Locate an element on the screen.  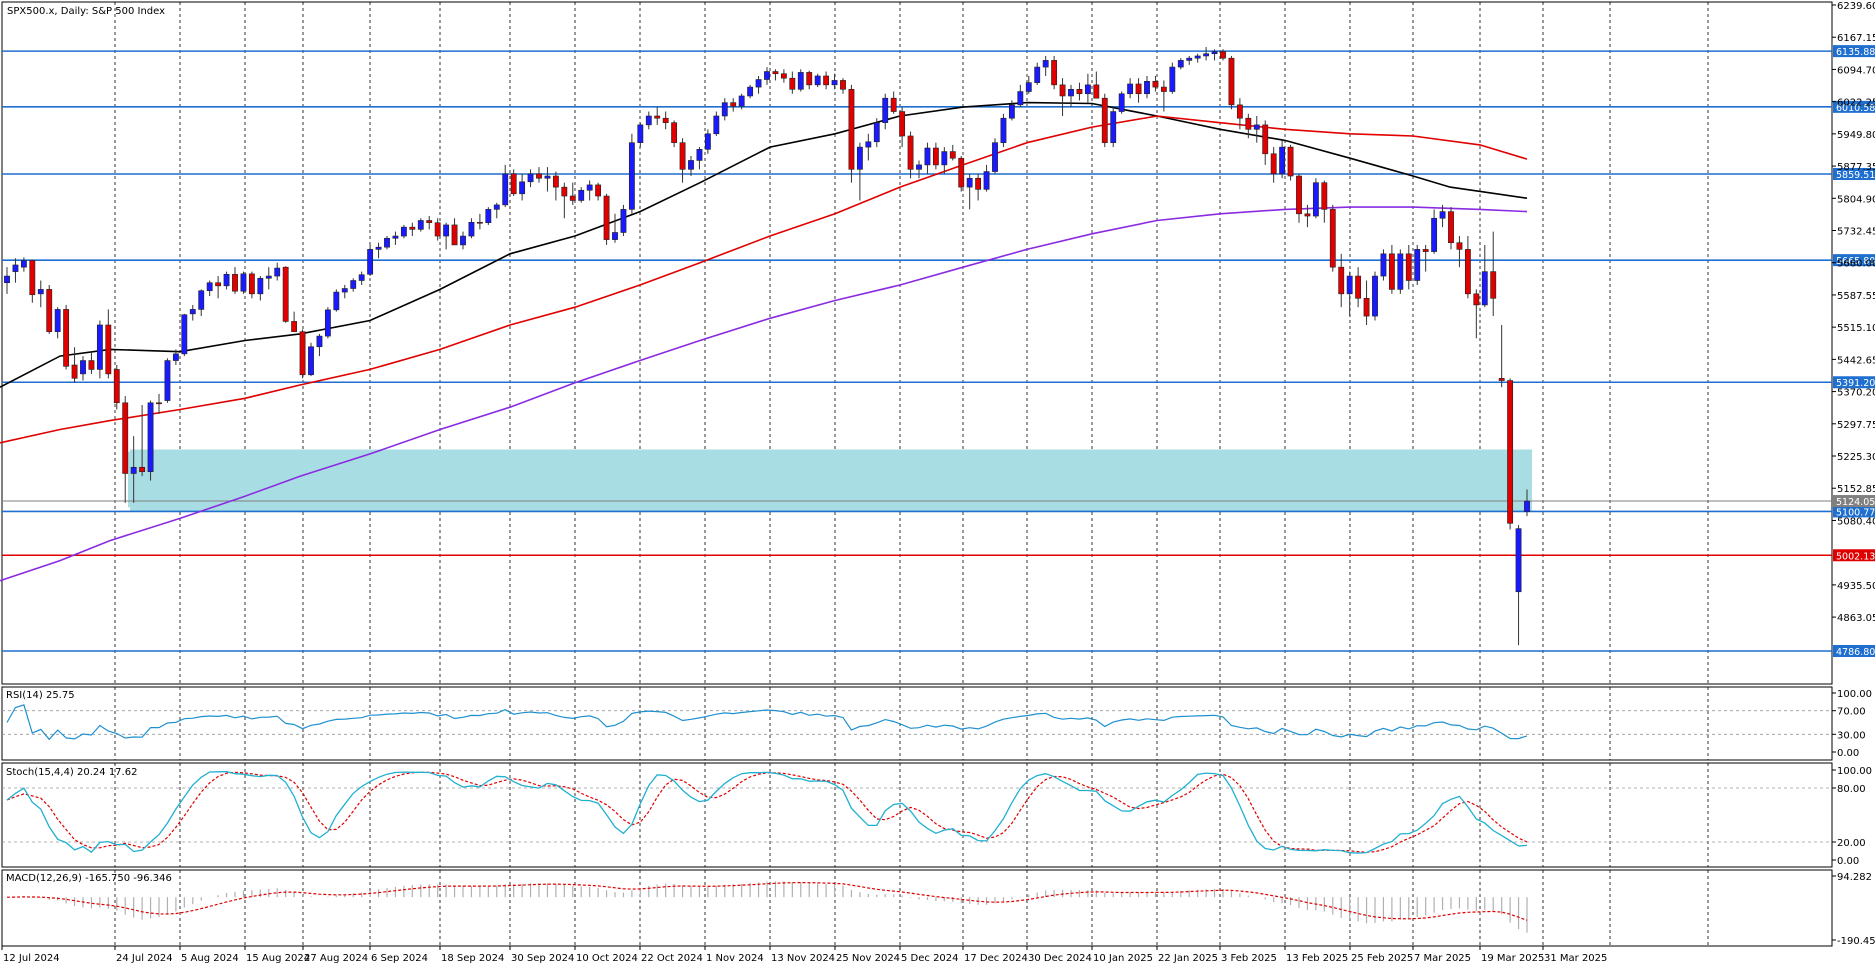
current-price-tag: 5124.05 is located at coordinates (1854, 501).